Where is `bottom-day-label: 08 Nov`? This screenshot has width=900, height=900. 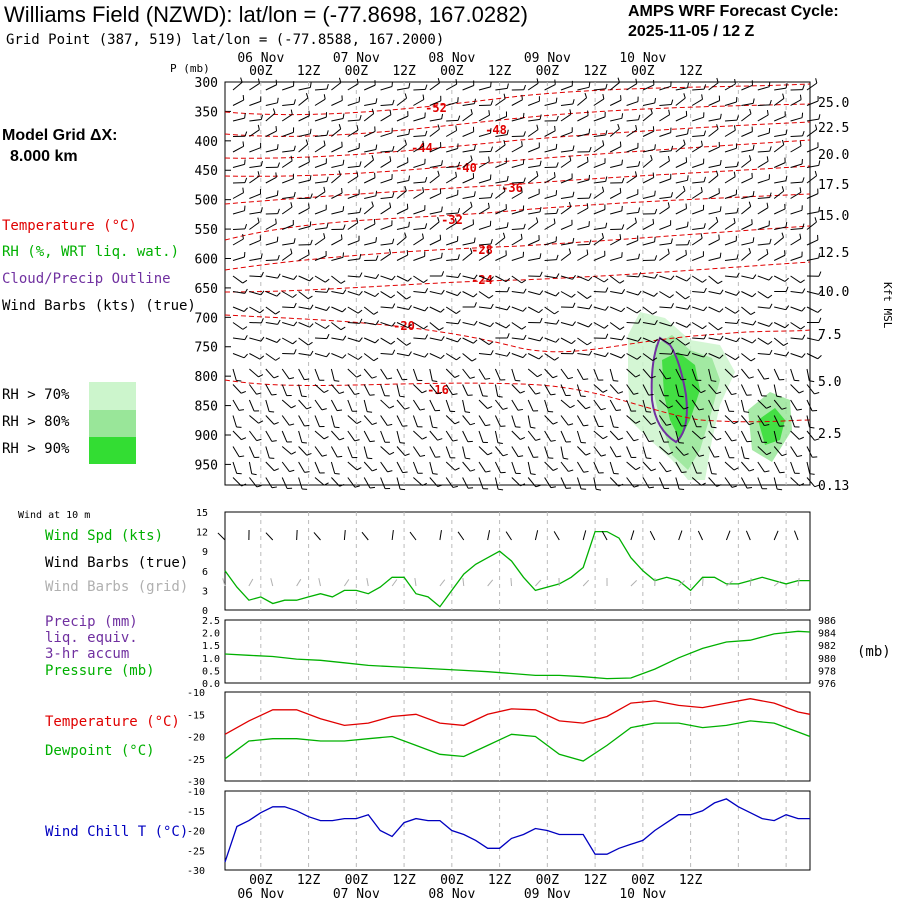
bottom-day-label: 08 Nov is located at coordinates (451, 893).